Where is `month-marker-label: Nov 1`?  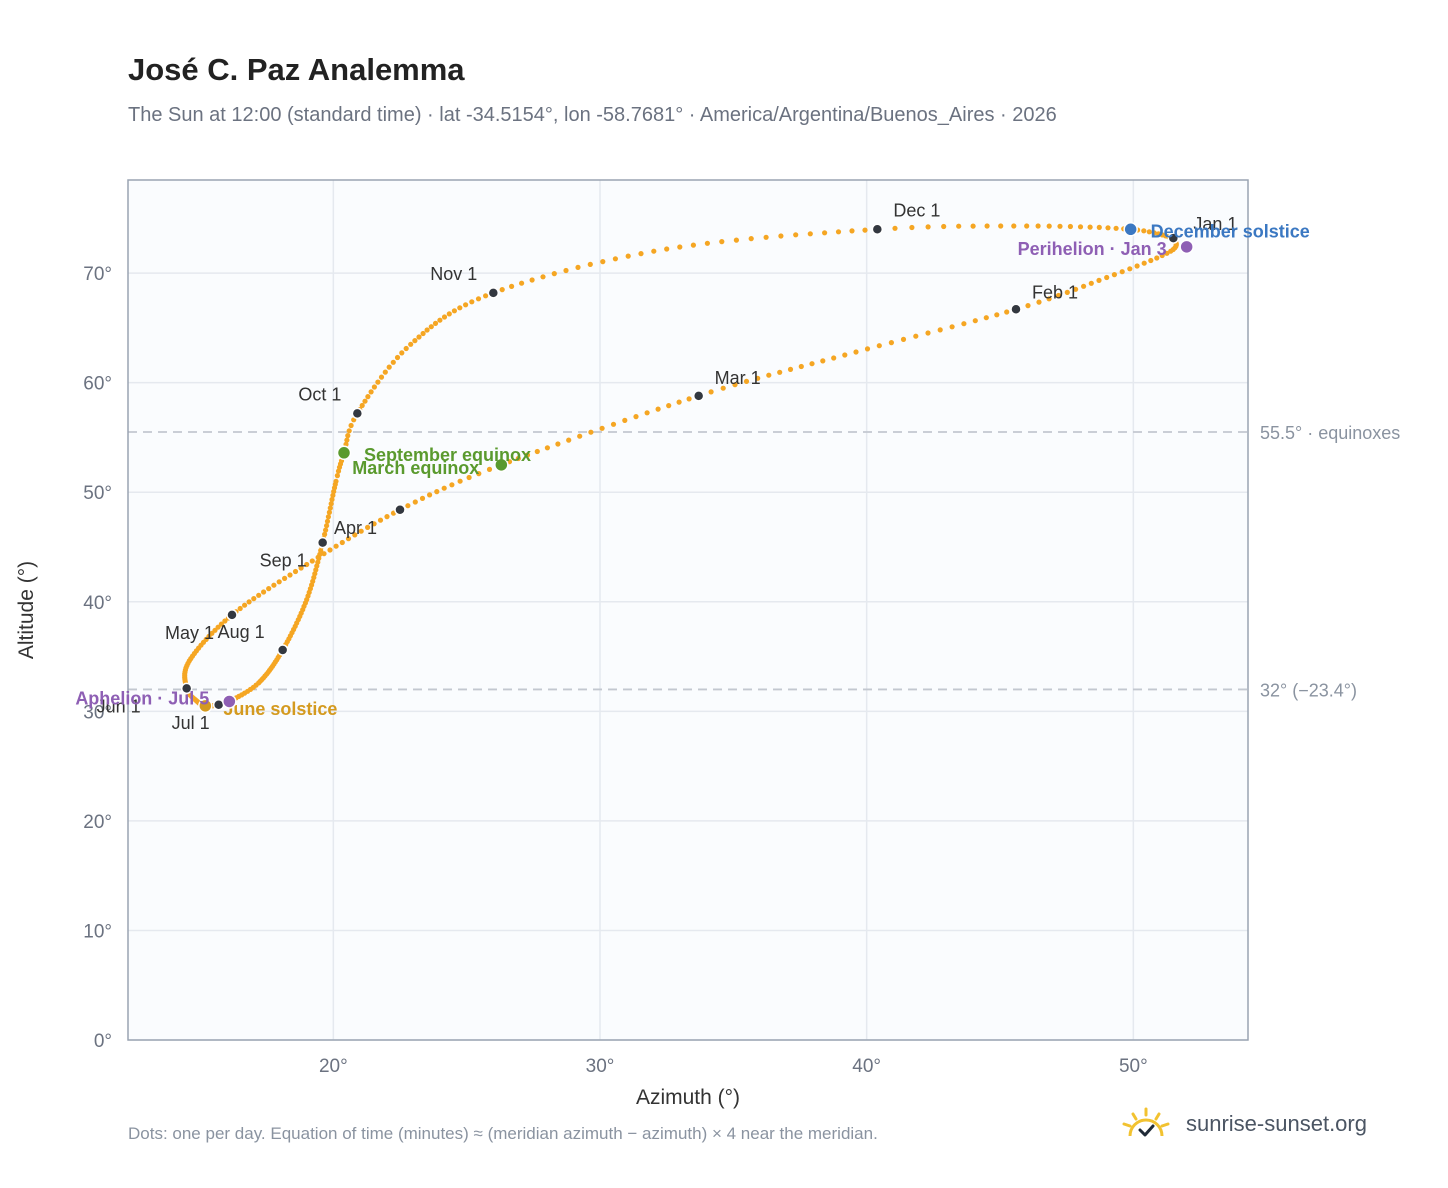 month-marker-label: Nov 1 is located at coordinates (453, 274).